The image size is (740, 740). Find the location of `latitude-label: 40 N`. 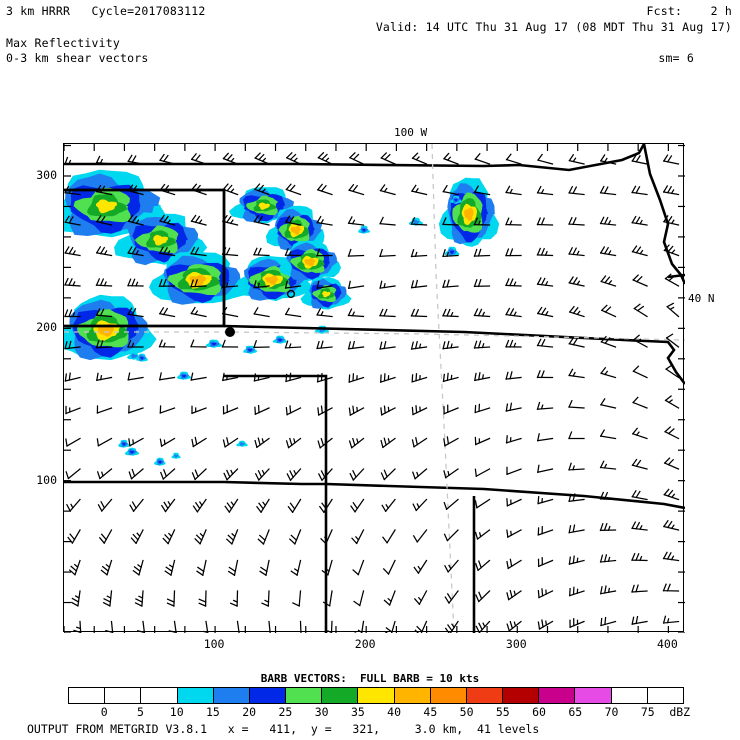

latitude-label: 40 N is located at coordinates (701, 298).